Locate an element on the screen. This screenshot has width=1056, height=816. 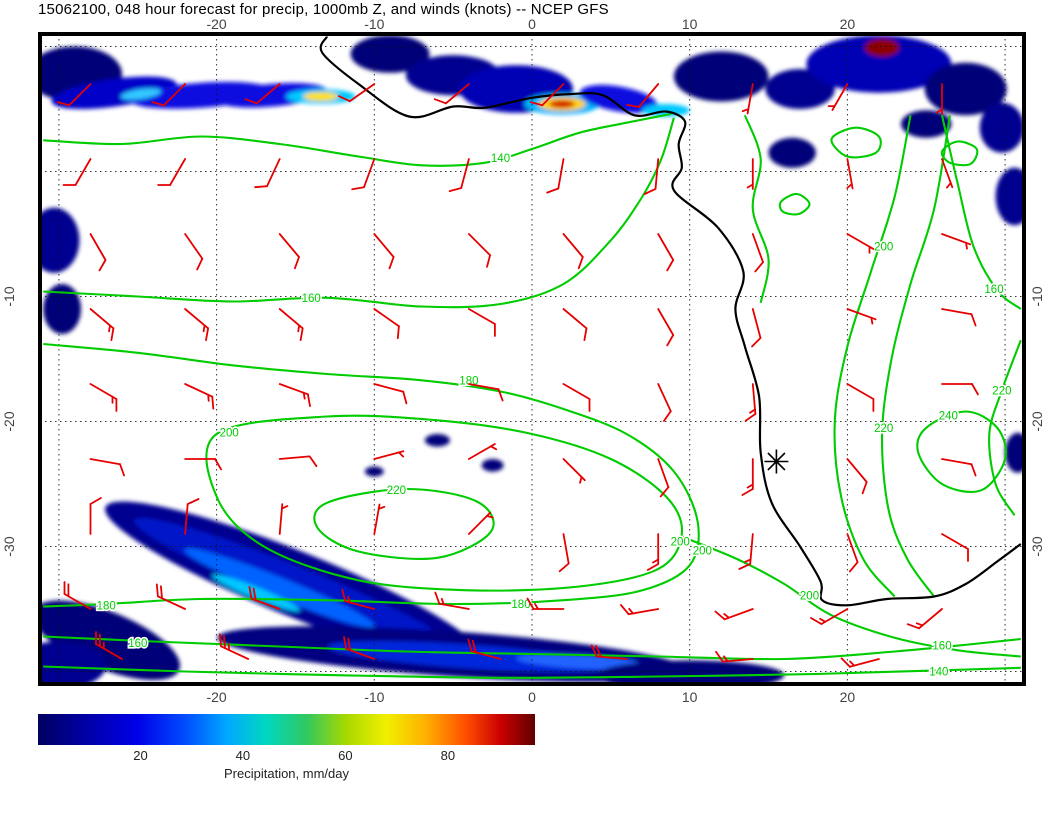
colorbar-tick-label: 80 is located at coordinates (448, 755).